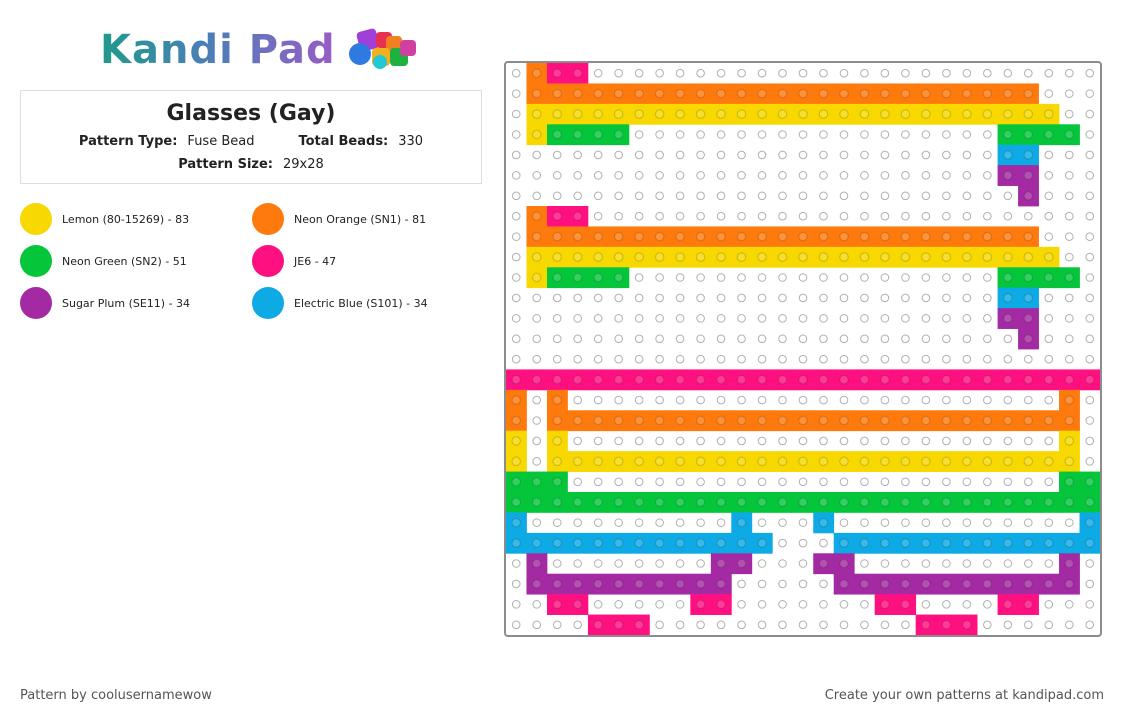 This screenshot has height=720, width=1124. What do you see at coordinates (964, 695) in the screenshot?
I see `kandipad-link: Create your own patterns at kandipad.com` at bounding box center [964, 695].